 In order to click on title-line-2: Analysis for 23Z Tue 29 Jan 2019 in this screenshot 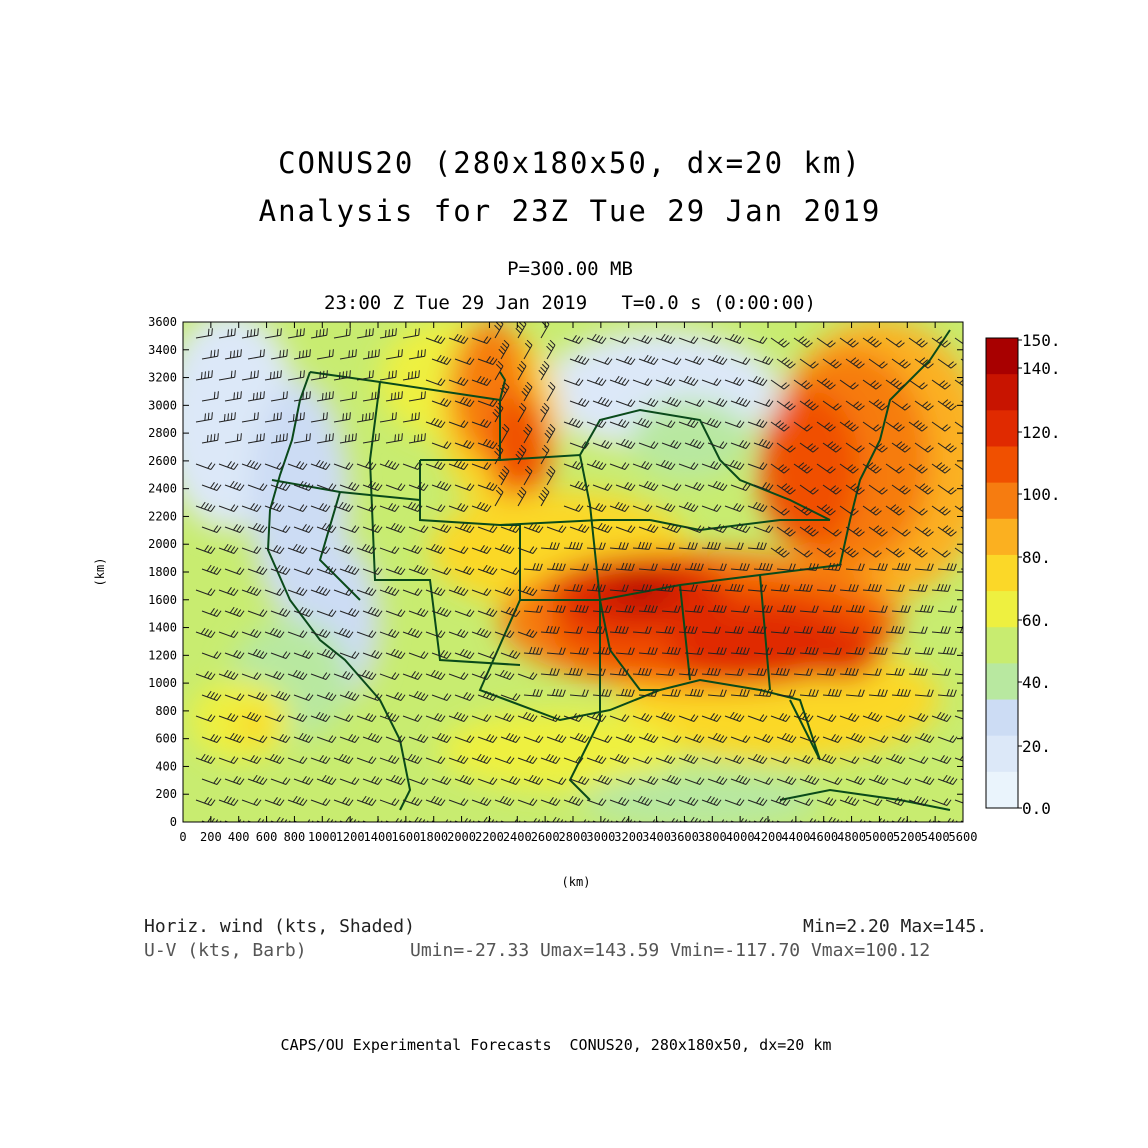, I will do `click(570, 211)`.